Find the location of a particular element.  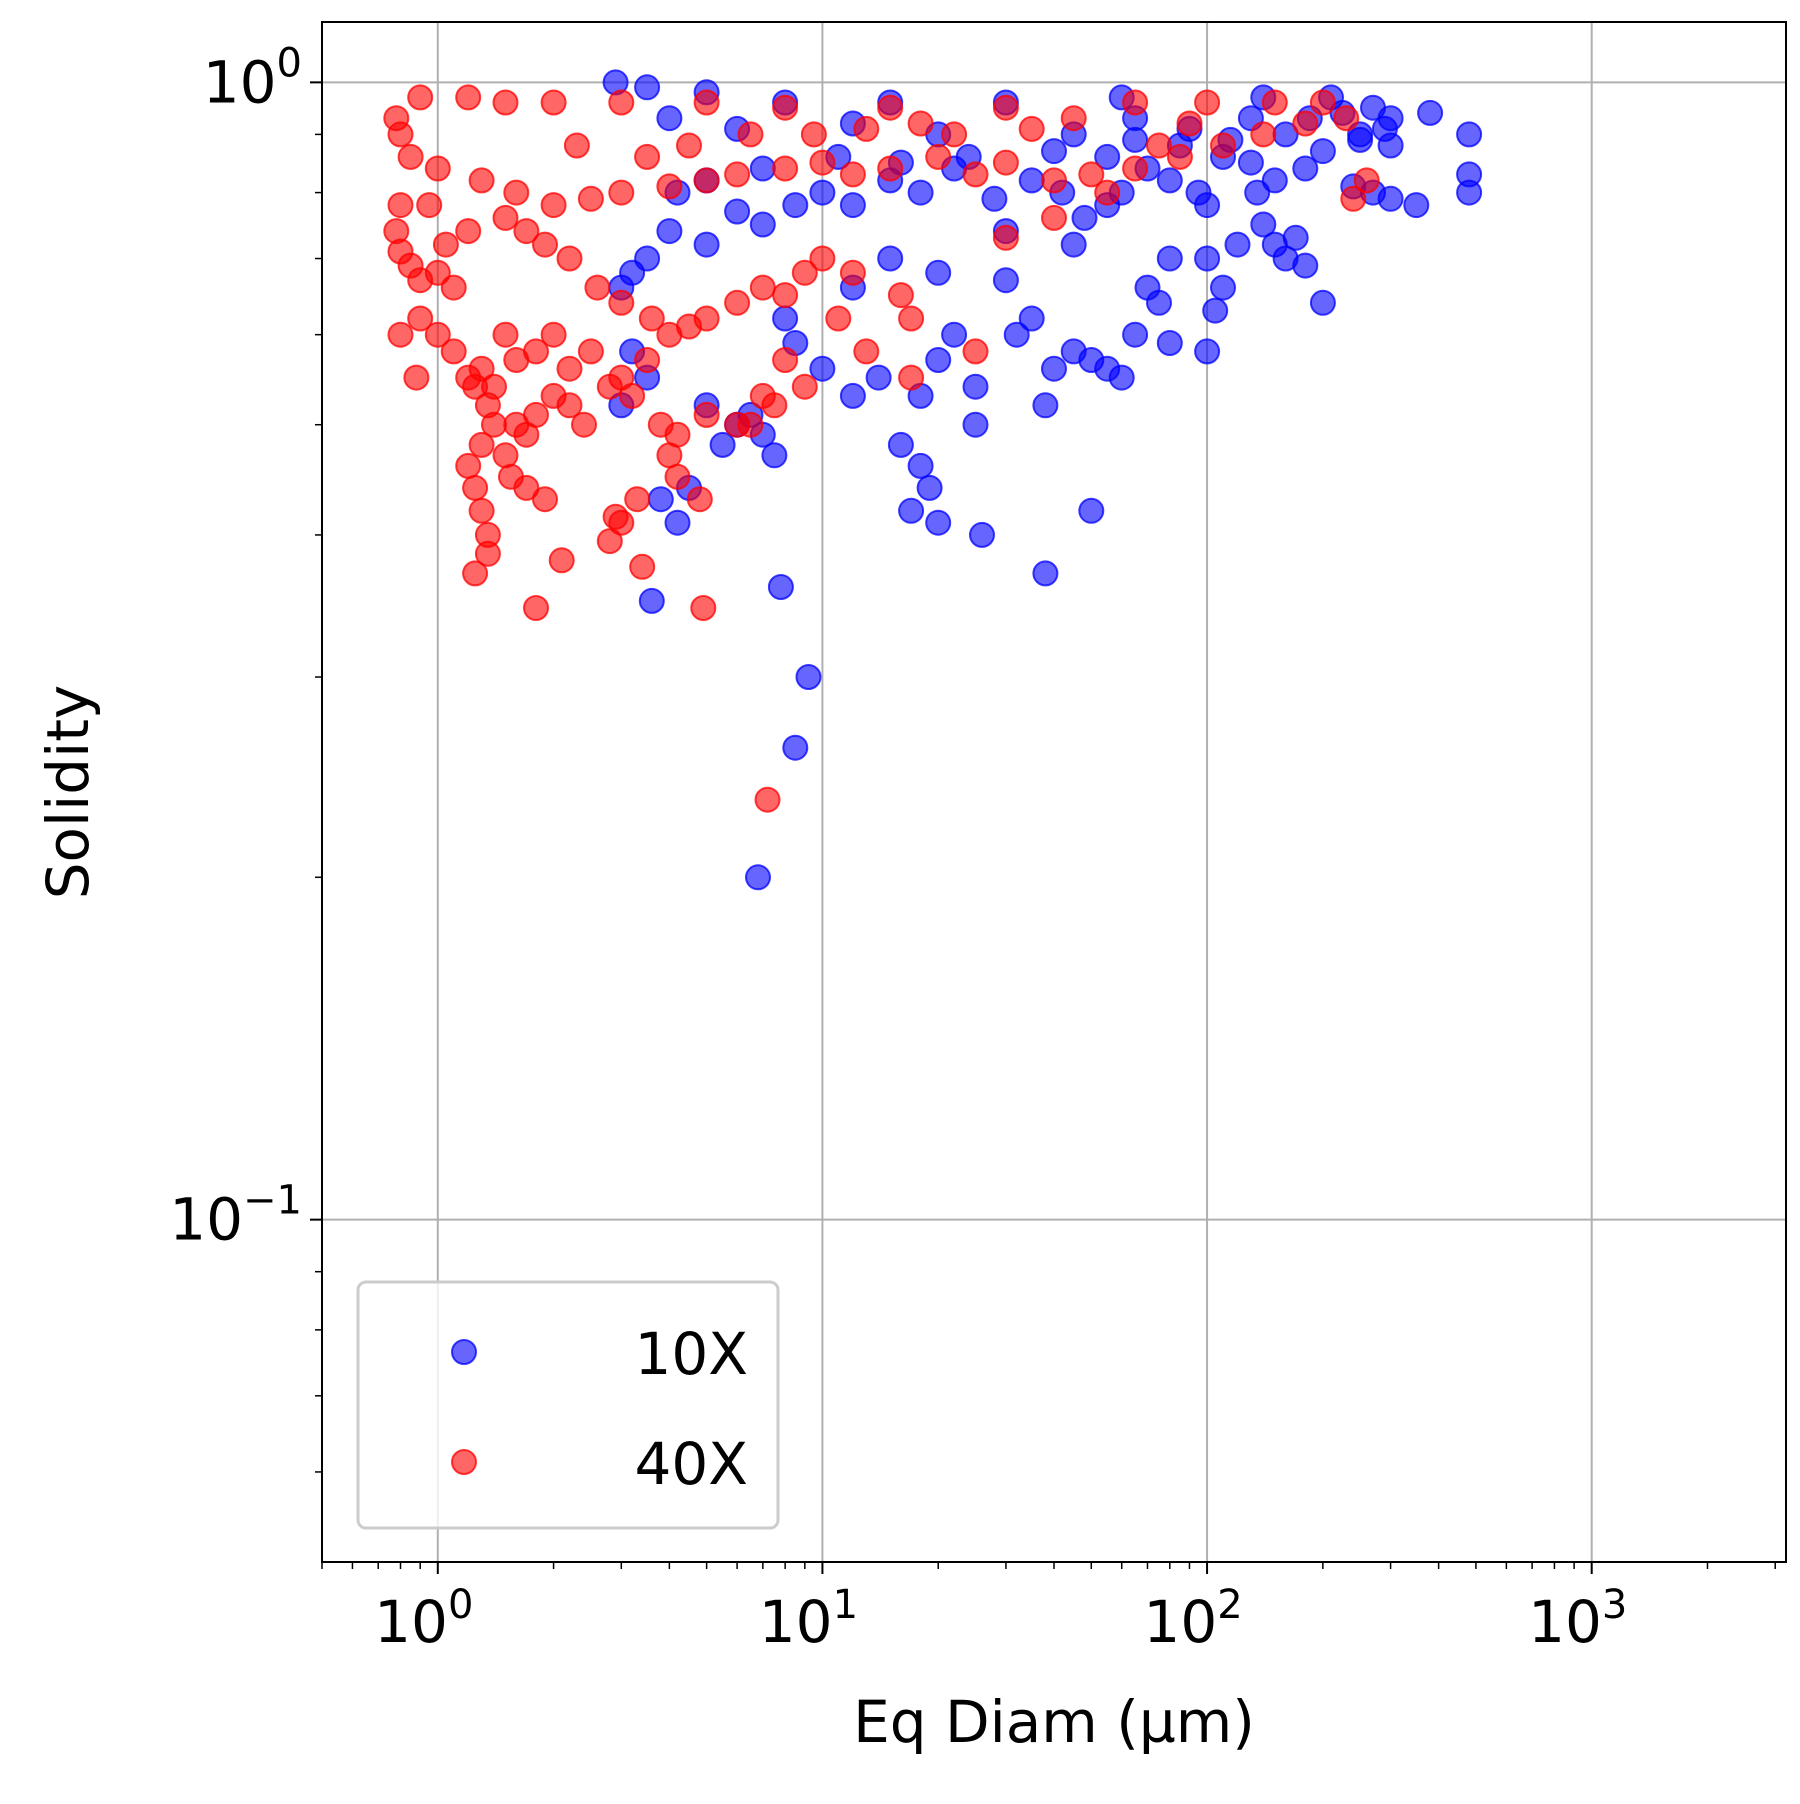

legend-marker-10x is located at coordinates (464, 1352).